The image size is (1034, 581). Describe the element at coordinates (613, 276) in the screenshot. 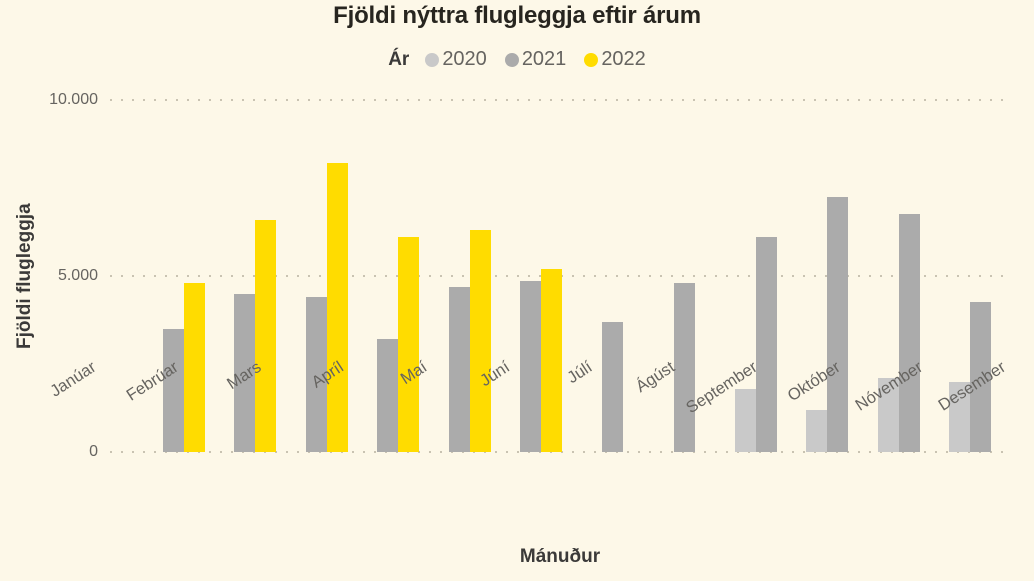

I see `month-group-júlí` at that location.